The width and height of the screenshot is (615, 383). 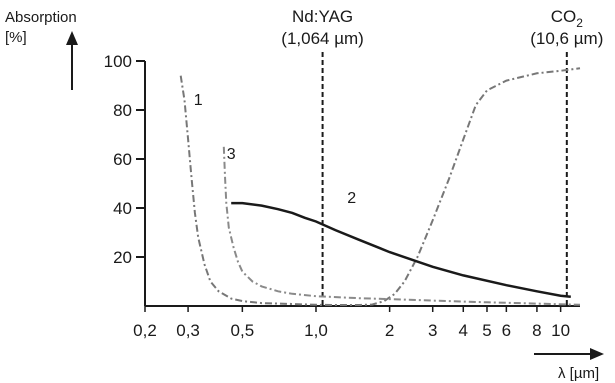 I want to click on y-axis-label-line1: Absorption, so click(x=41, y=17).